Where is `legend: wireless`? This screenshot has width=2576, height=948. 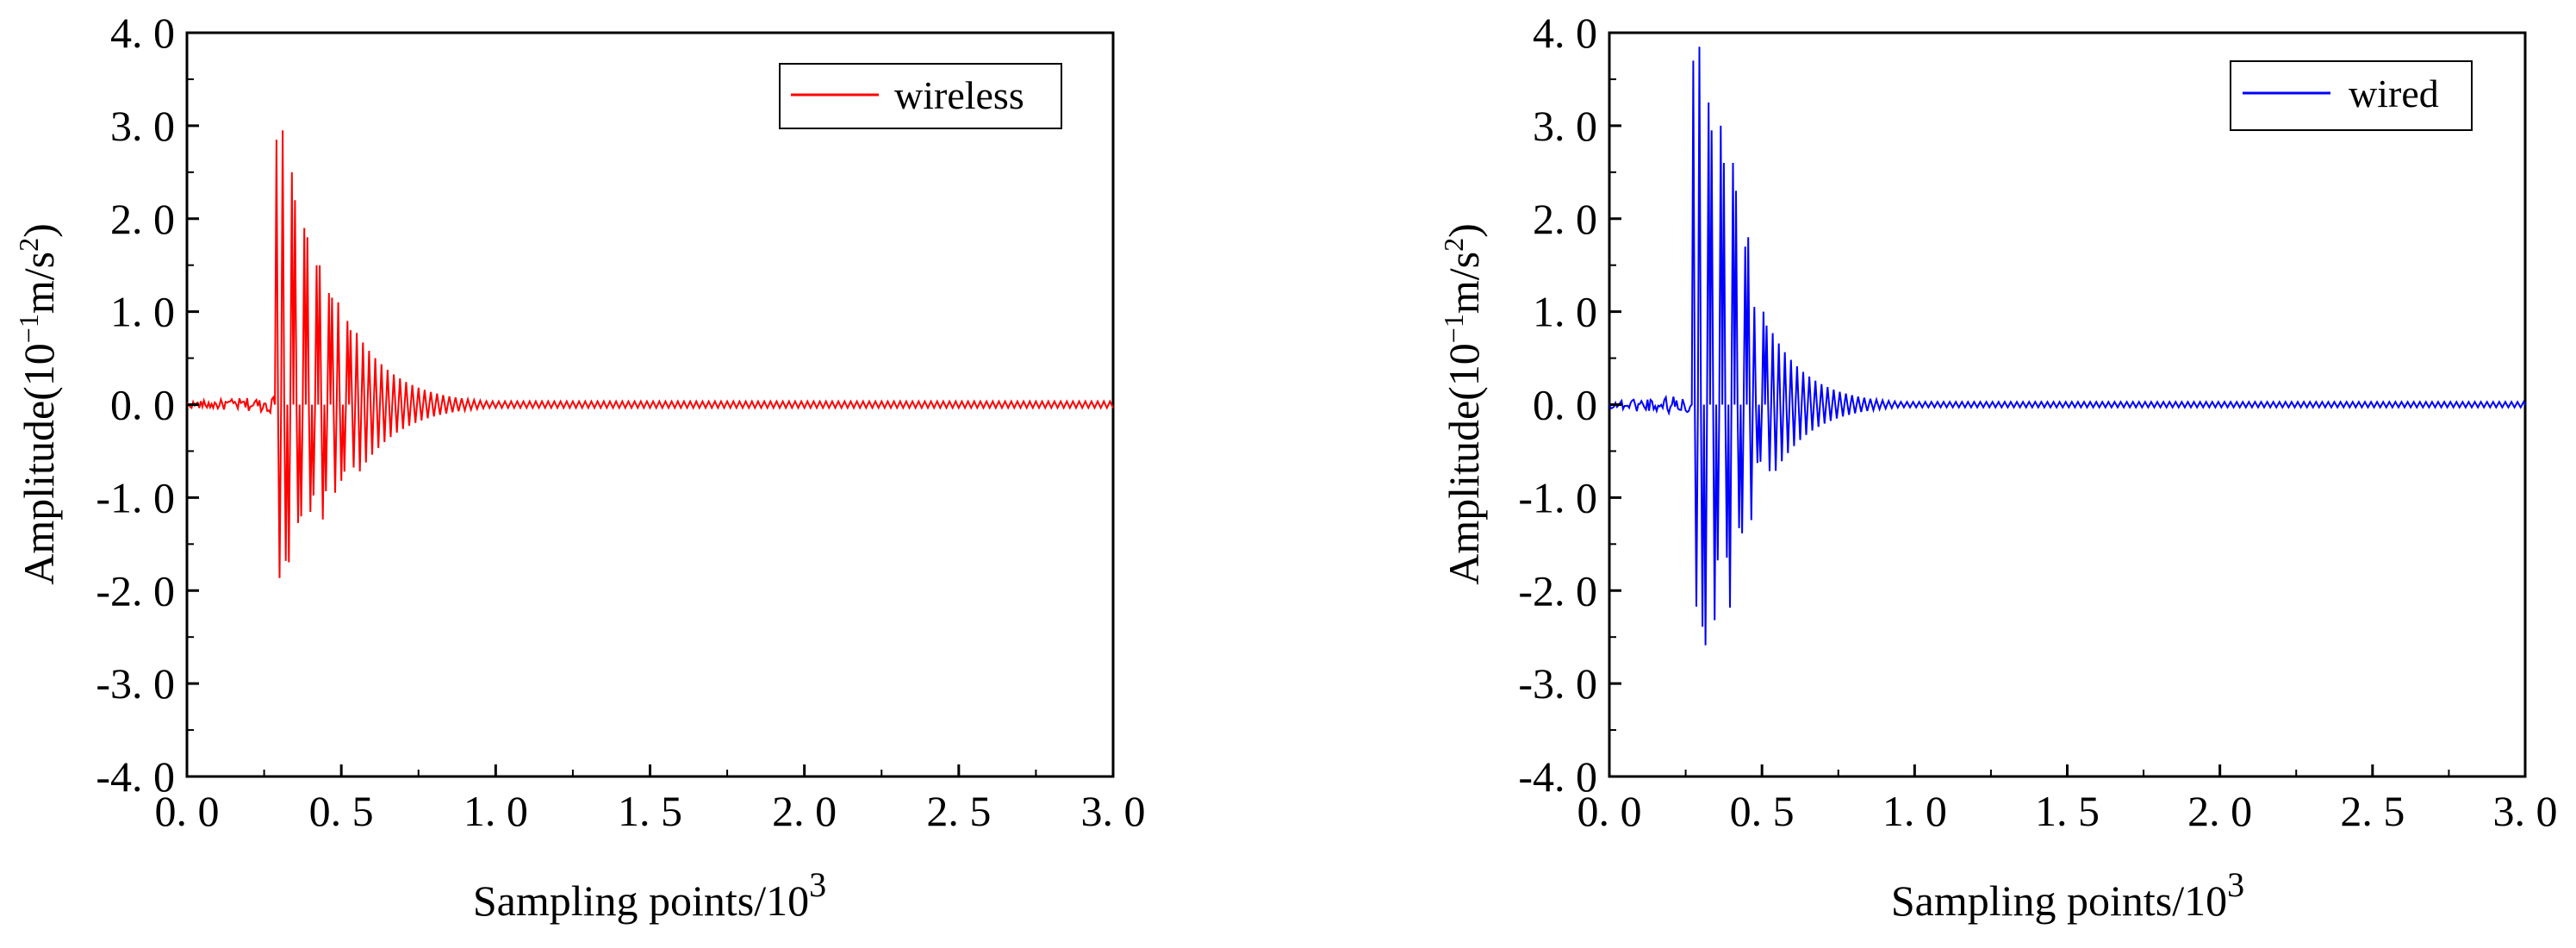
legend: wireless is located at coordinates (920, 96).